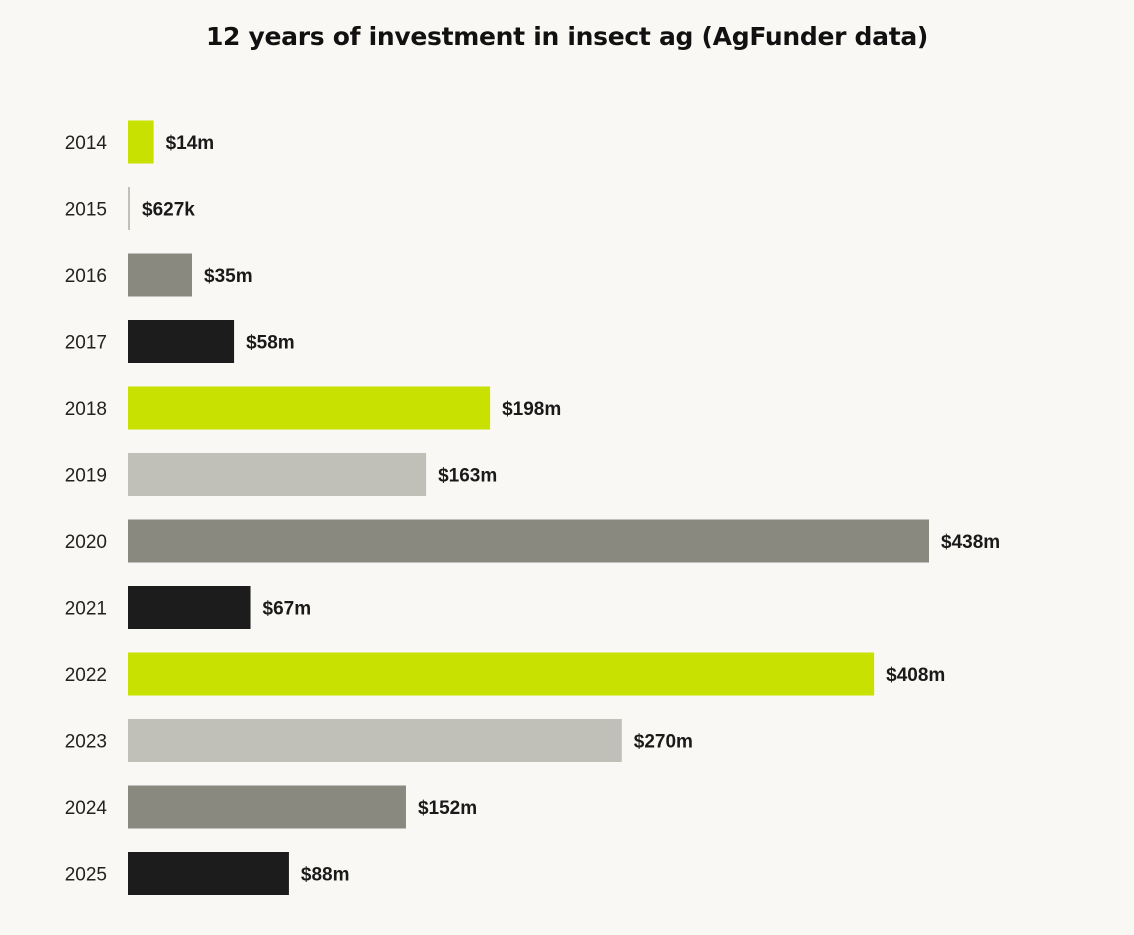 This screenshot has width=1134, height=935. Describe the element at coordinates (501, 674) in the screenshot. I see `bar-2022` at that location.